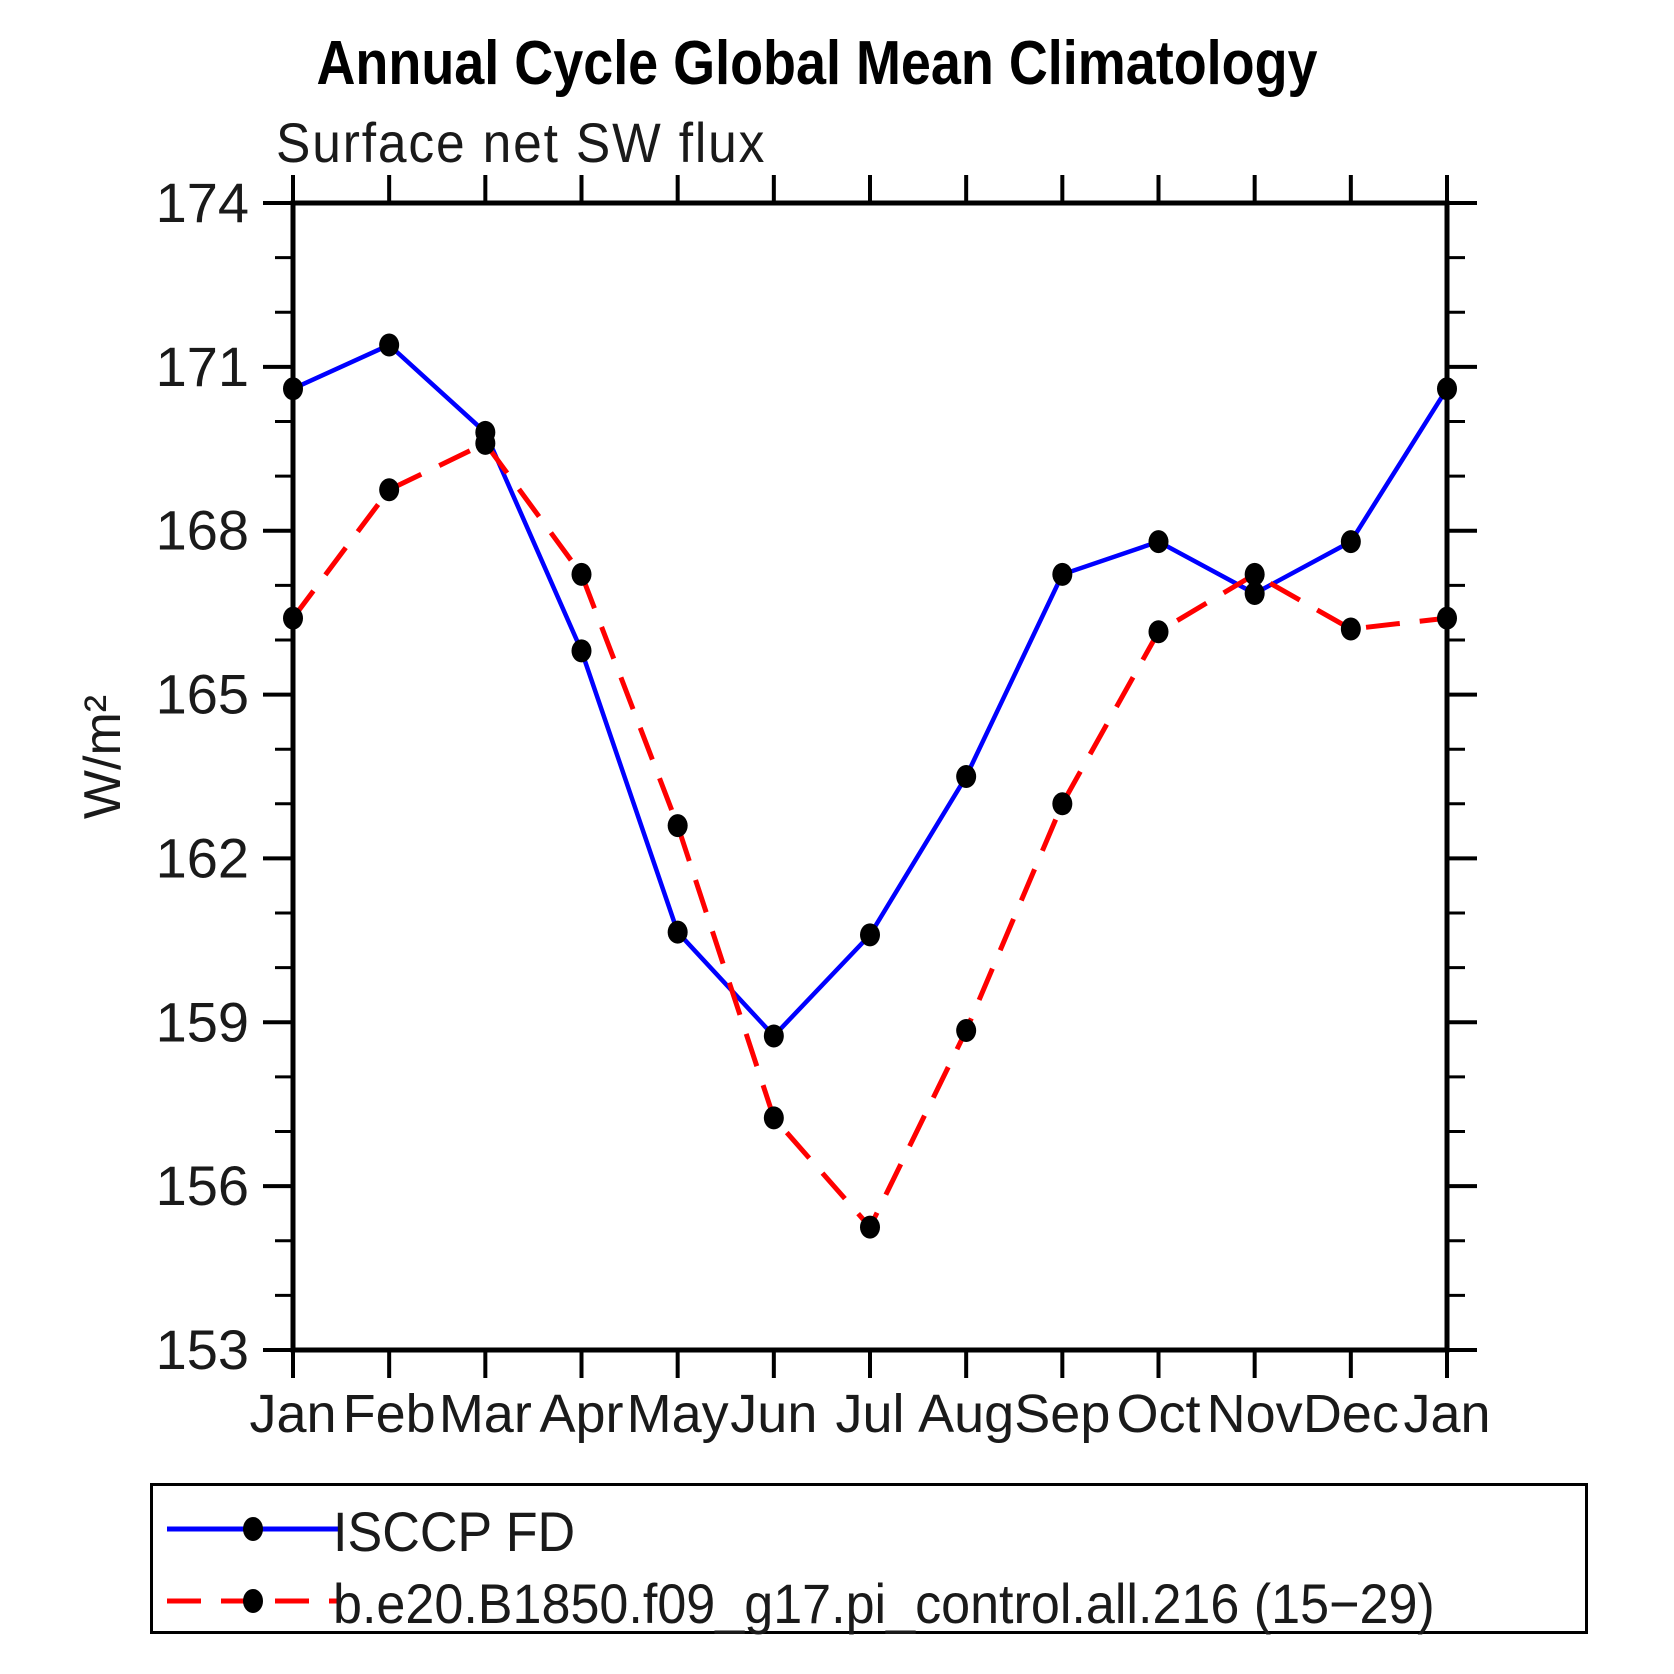 This screenshot has width=1674, height=1674. Describe the element at coordinates (202, 857) in the screenshot. I see `y-tick-label: 162` at that location.